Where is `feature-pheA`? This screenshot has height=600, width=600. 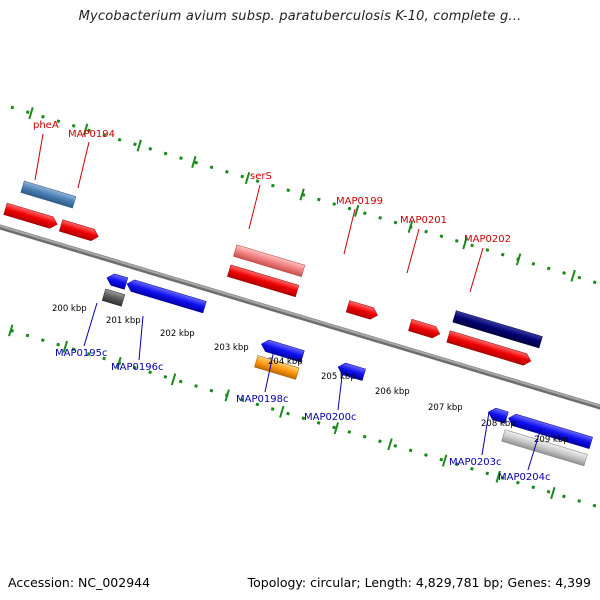 feature-pheA is located at coordinates (48, 194).